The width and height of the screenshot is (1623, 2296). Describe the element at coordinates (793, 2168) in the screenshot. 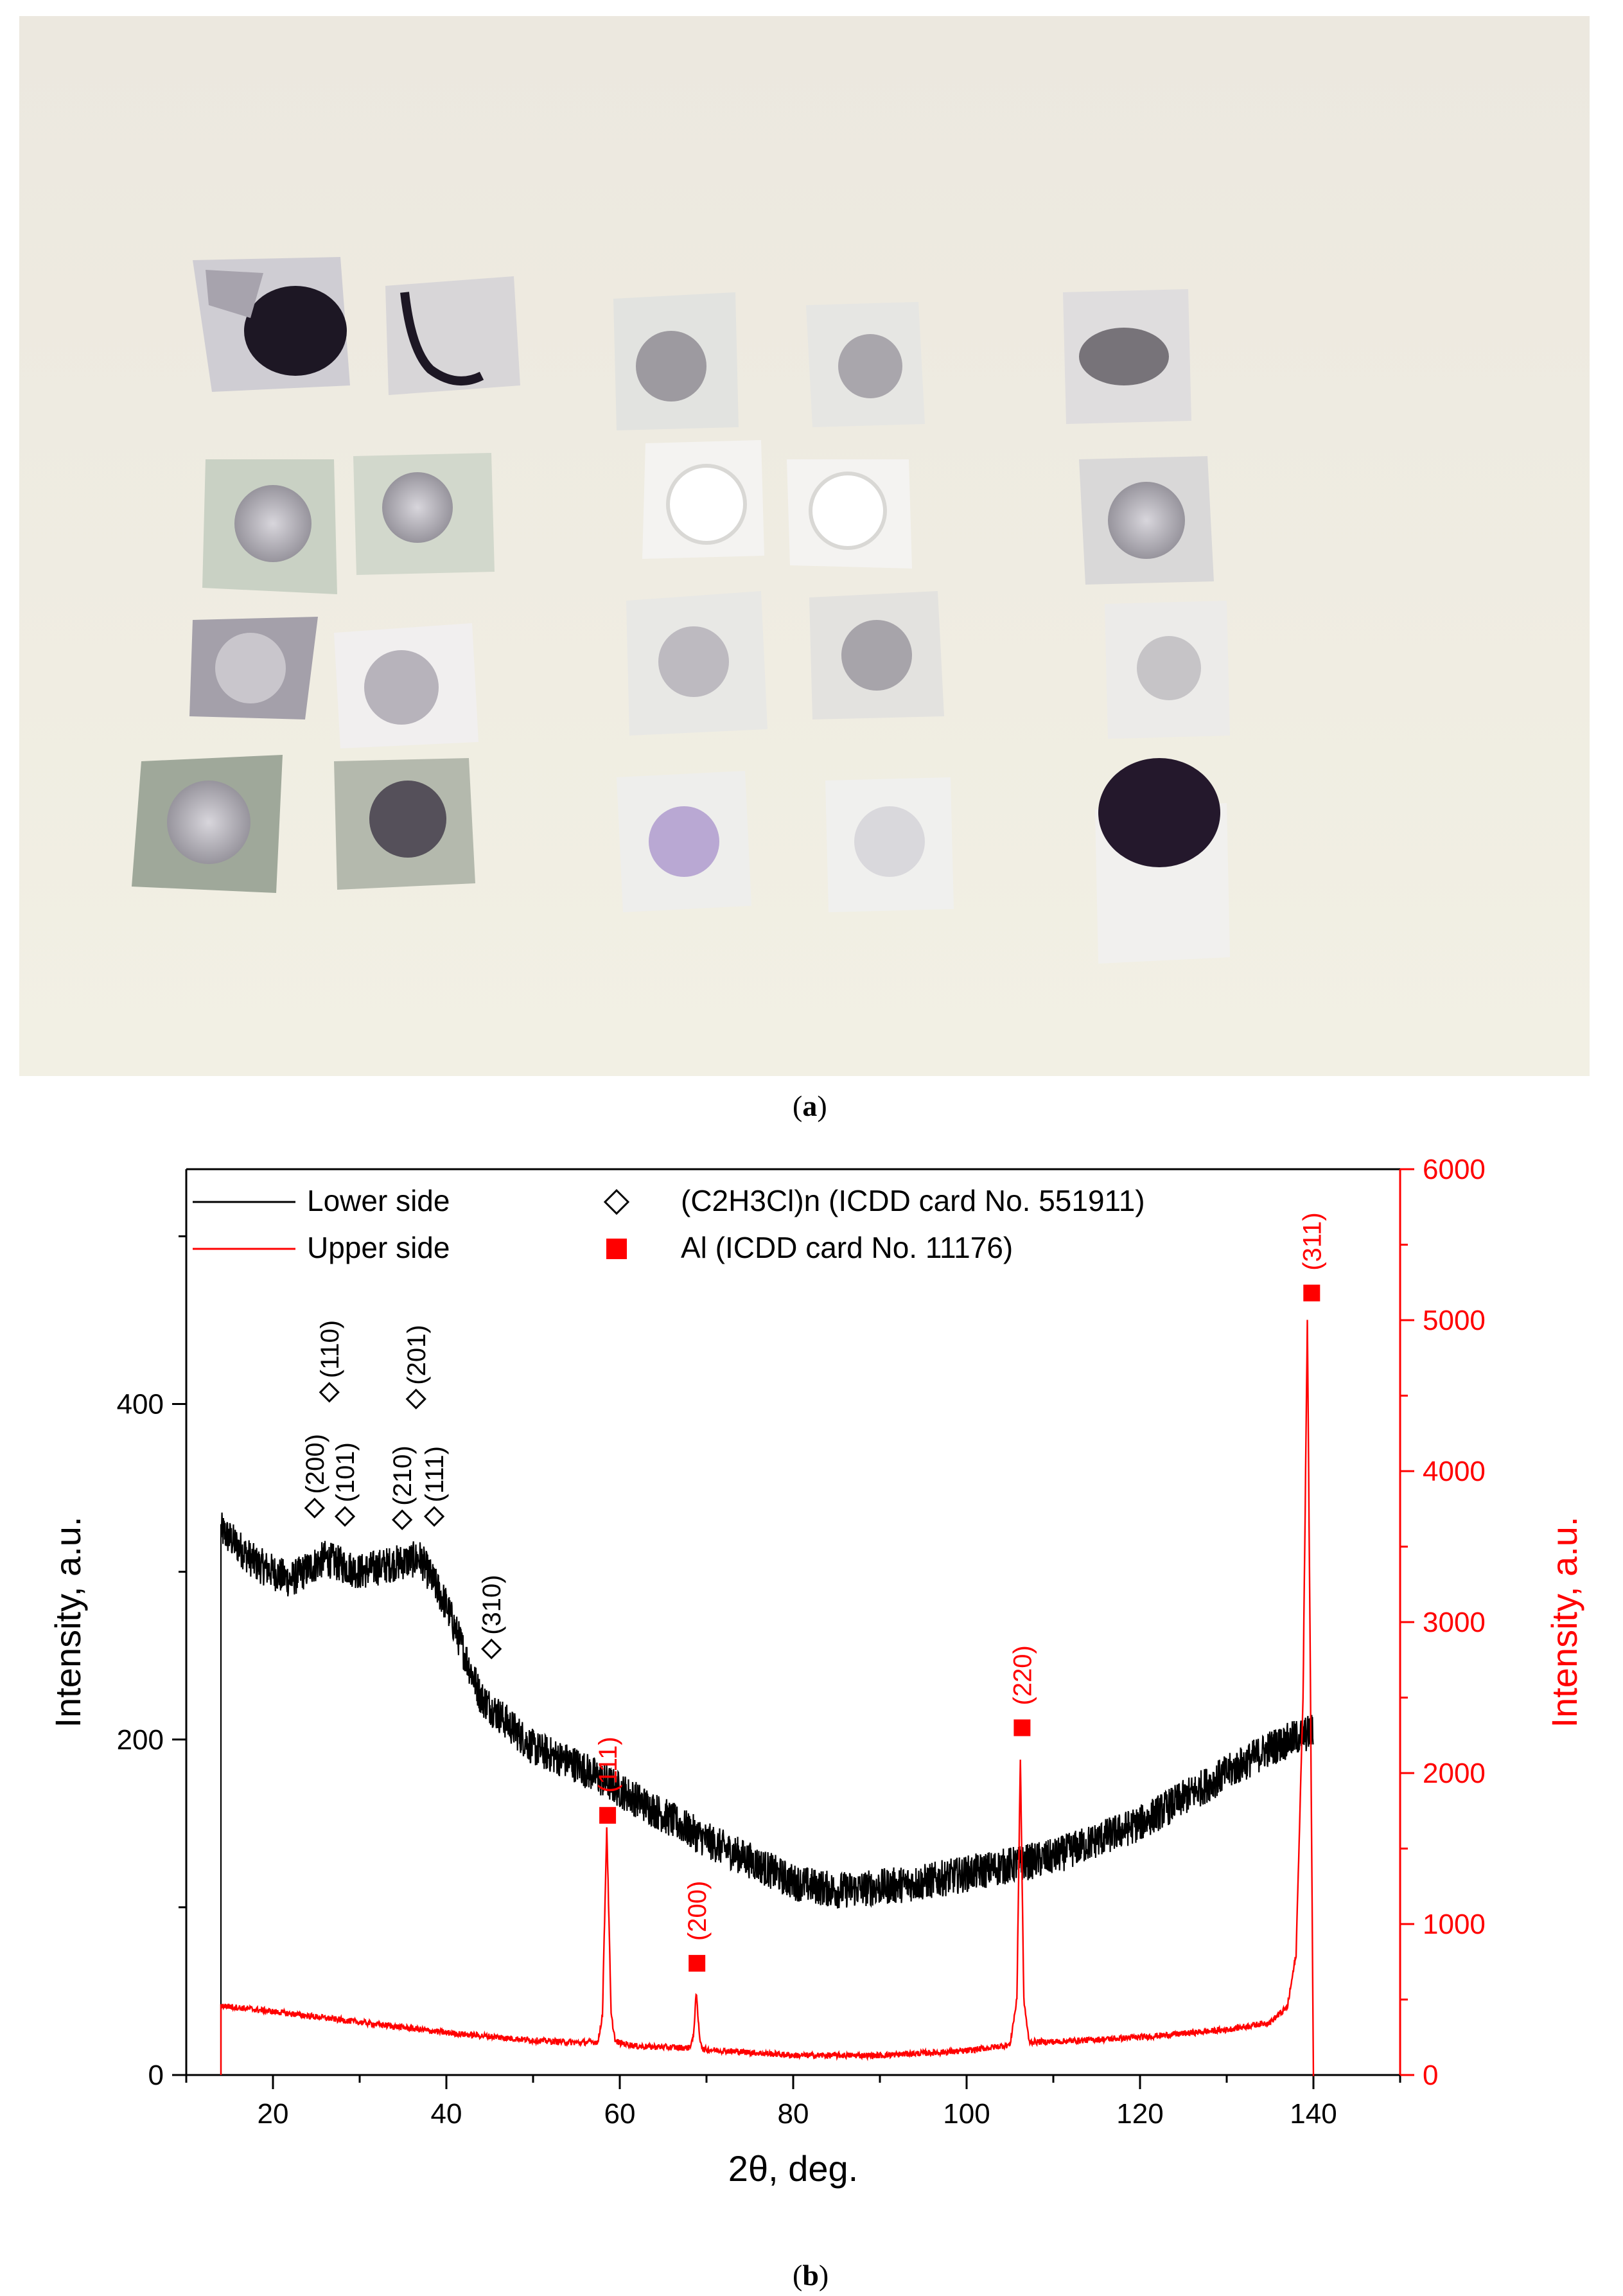

I see `x-axis-label: 2θ, deg.` at that location.